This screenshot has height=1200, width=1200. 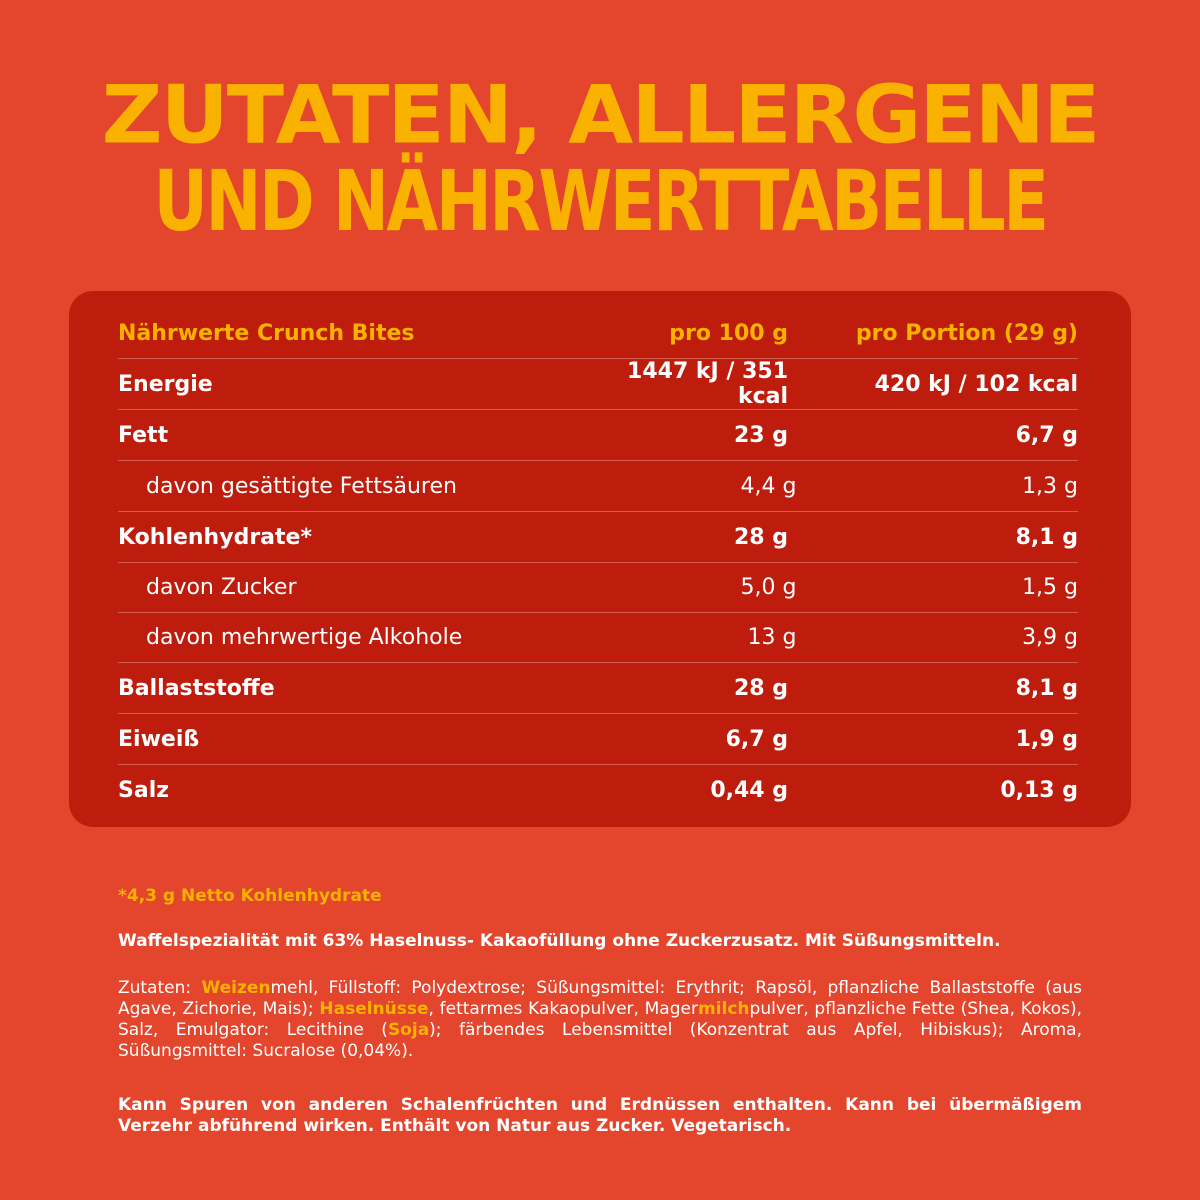 I want to click on title-line-1: ZUTATEN, ALLERGENE, so click(x=601, y=115).